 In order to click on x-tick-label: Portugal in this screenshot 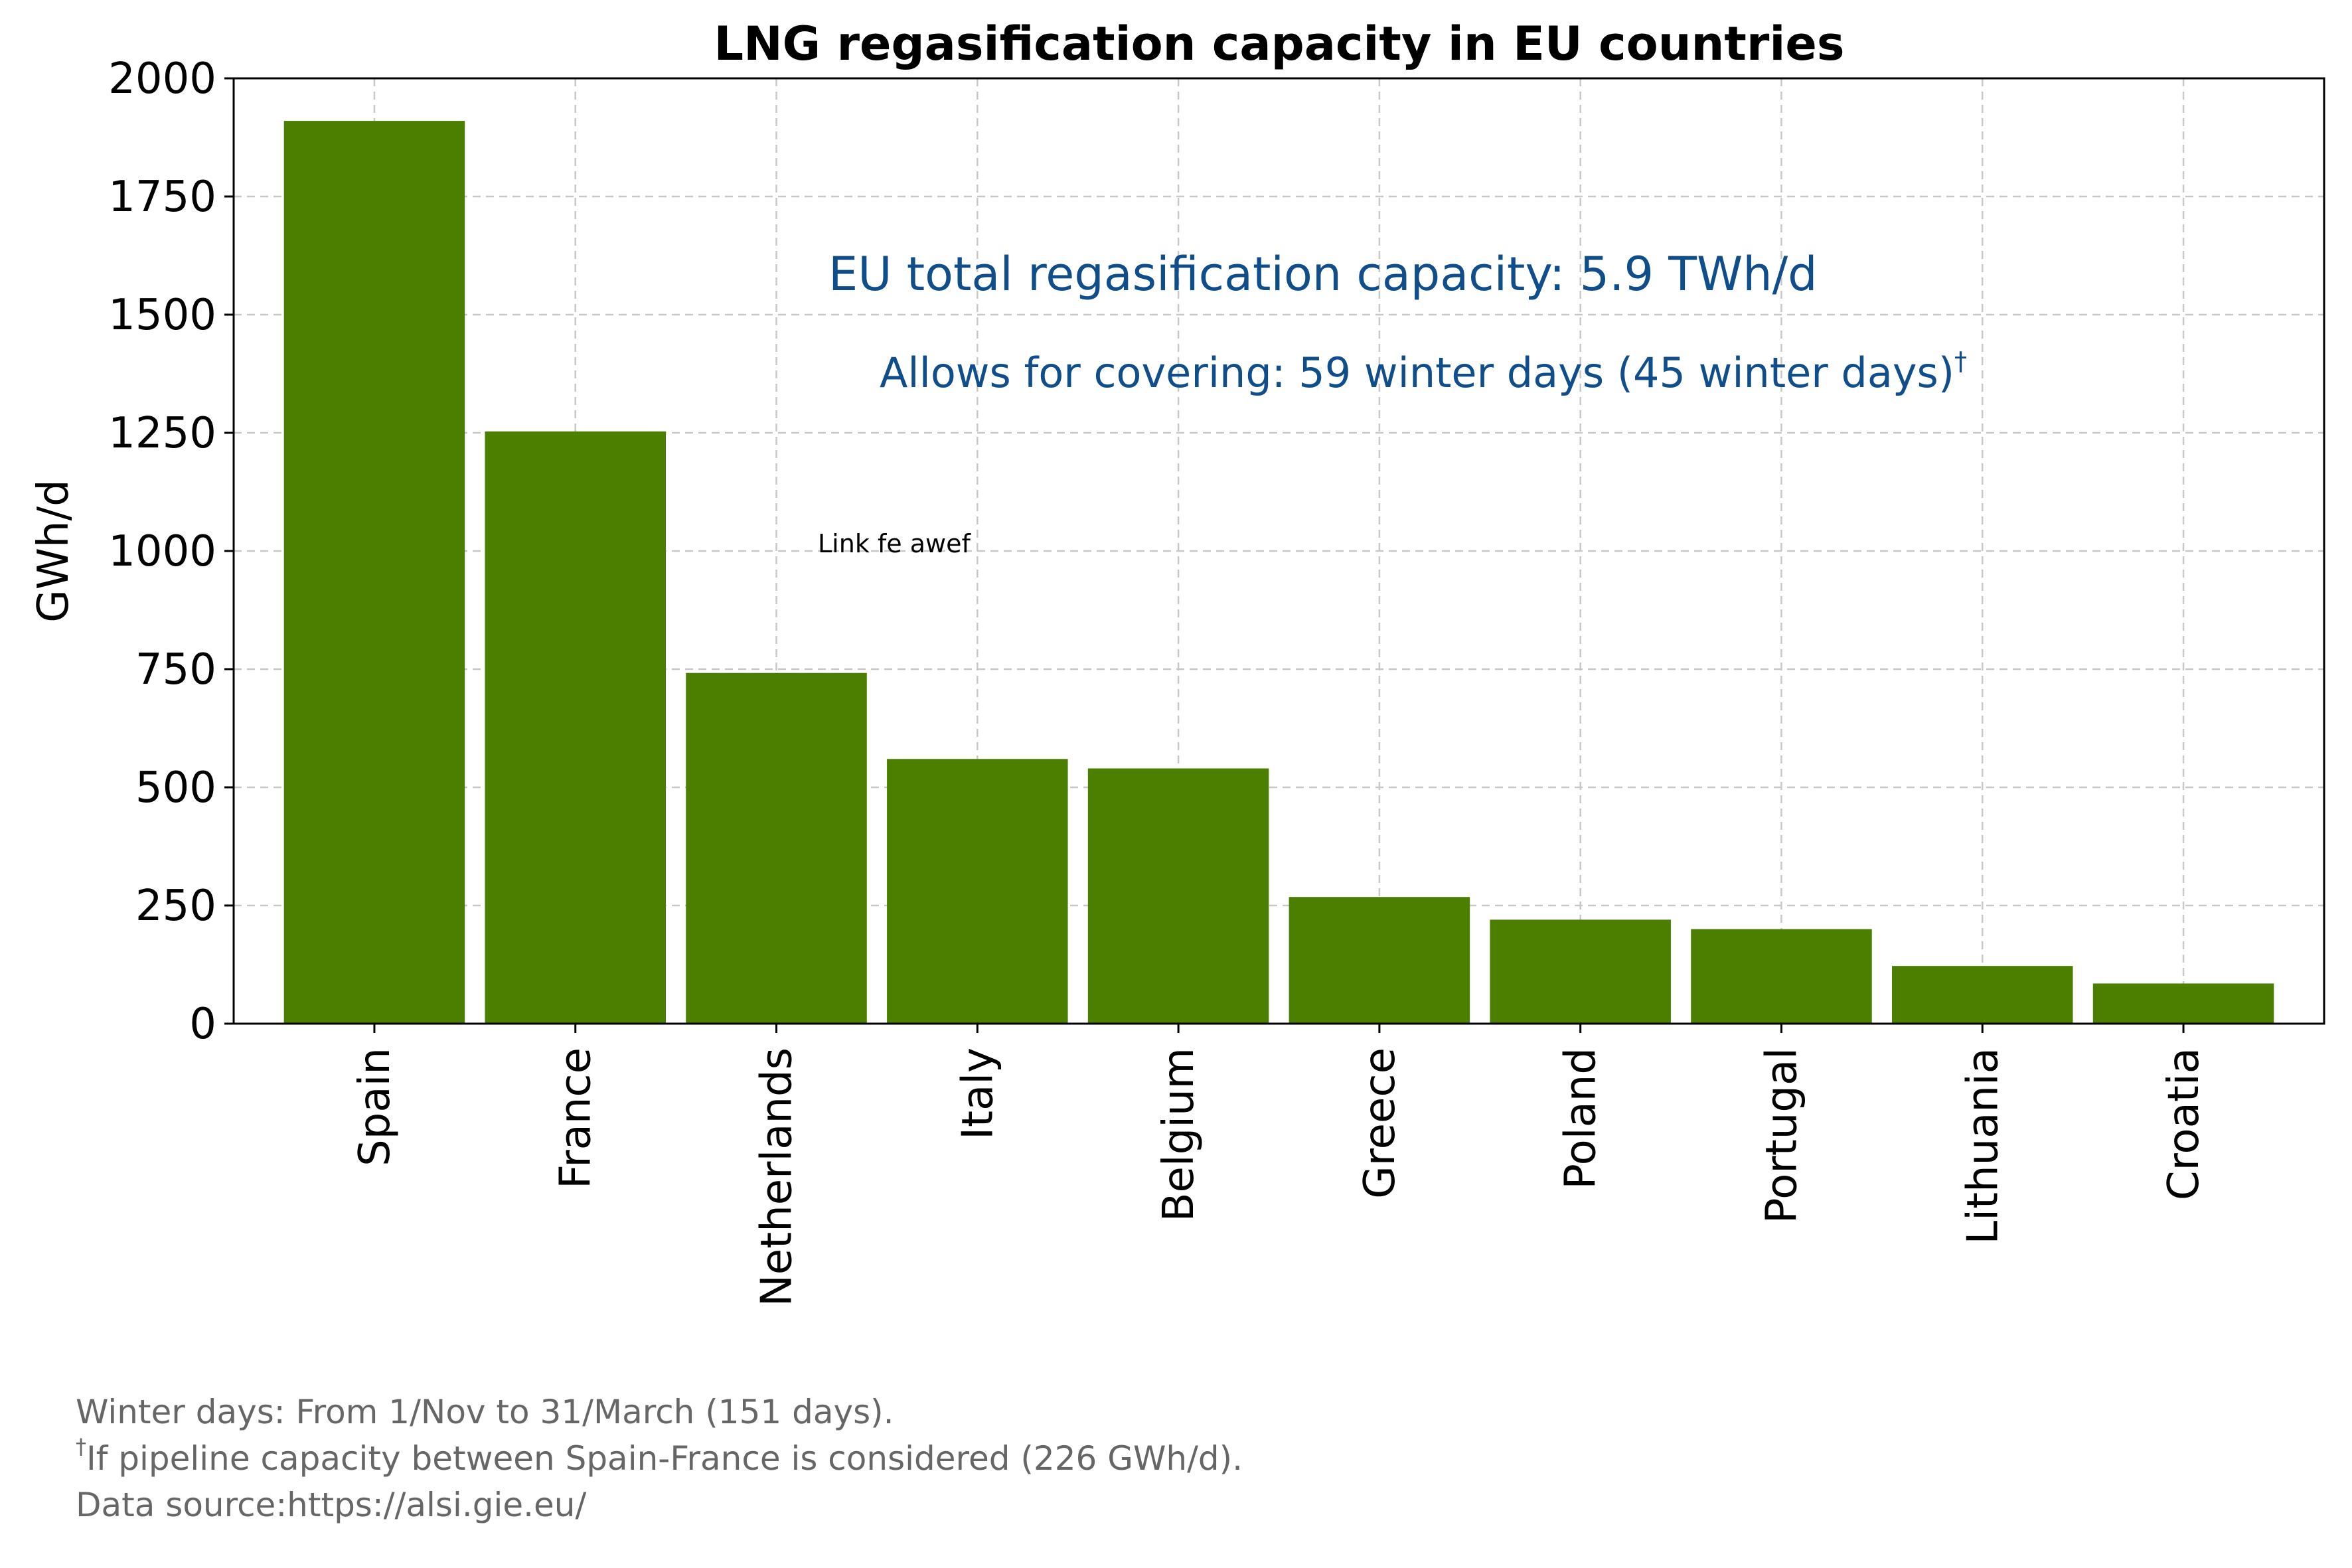, I will do `click(1782, 1135)`.